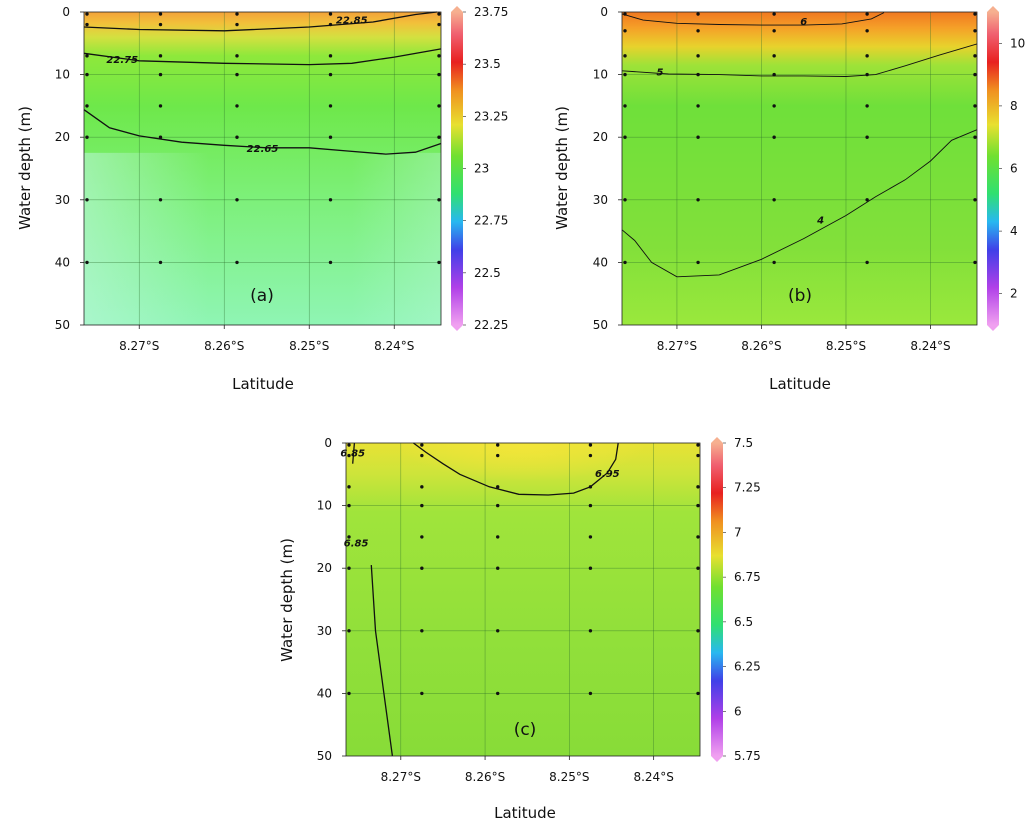 The height and width of the screenshot is (825, 1031). What do you see at coordinates (324, 506) in the screenshot?
I see `panel-c-ytick-label: 10` at bounding box center [324, 506].